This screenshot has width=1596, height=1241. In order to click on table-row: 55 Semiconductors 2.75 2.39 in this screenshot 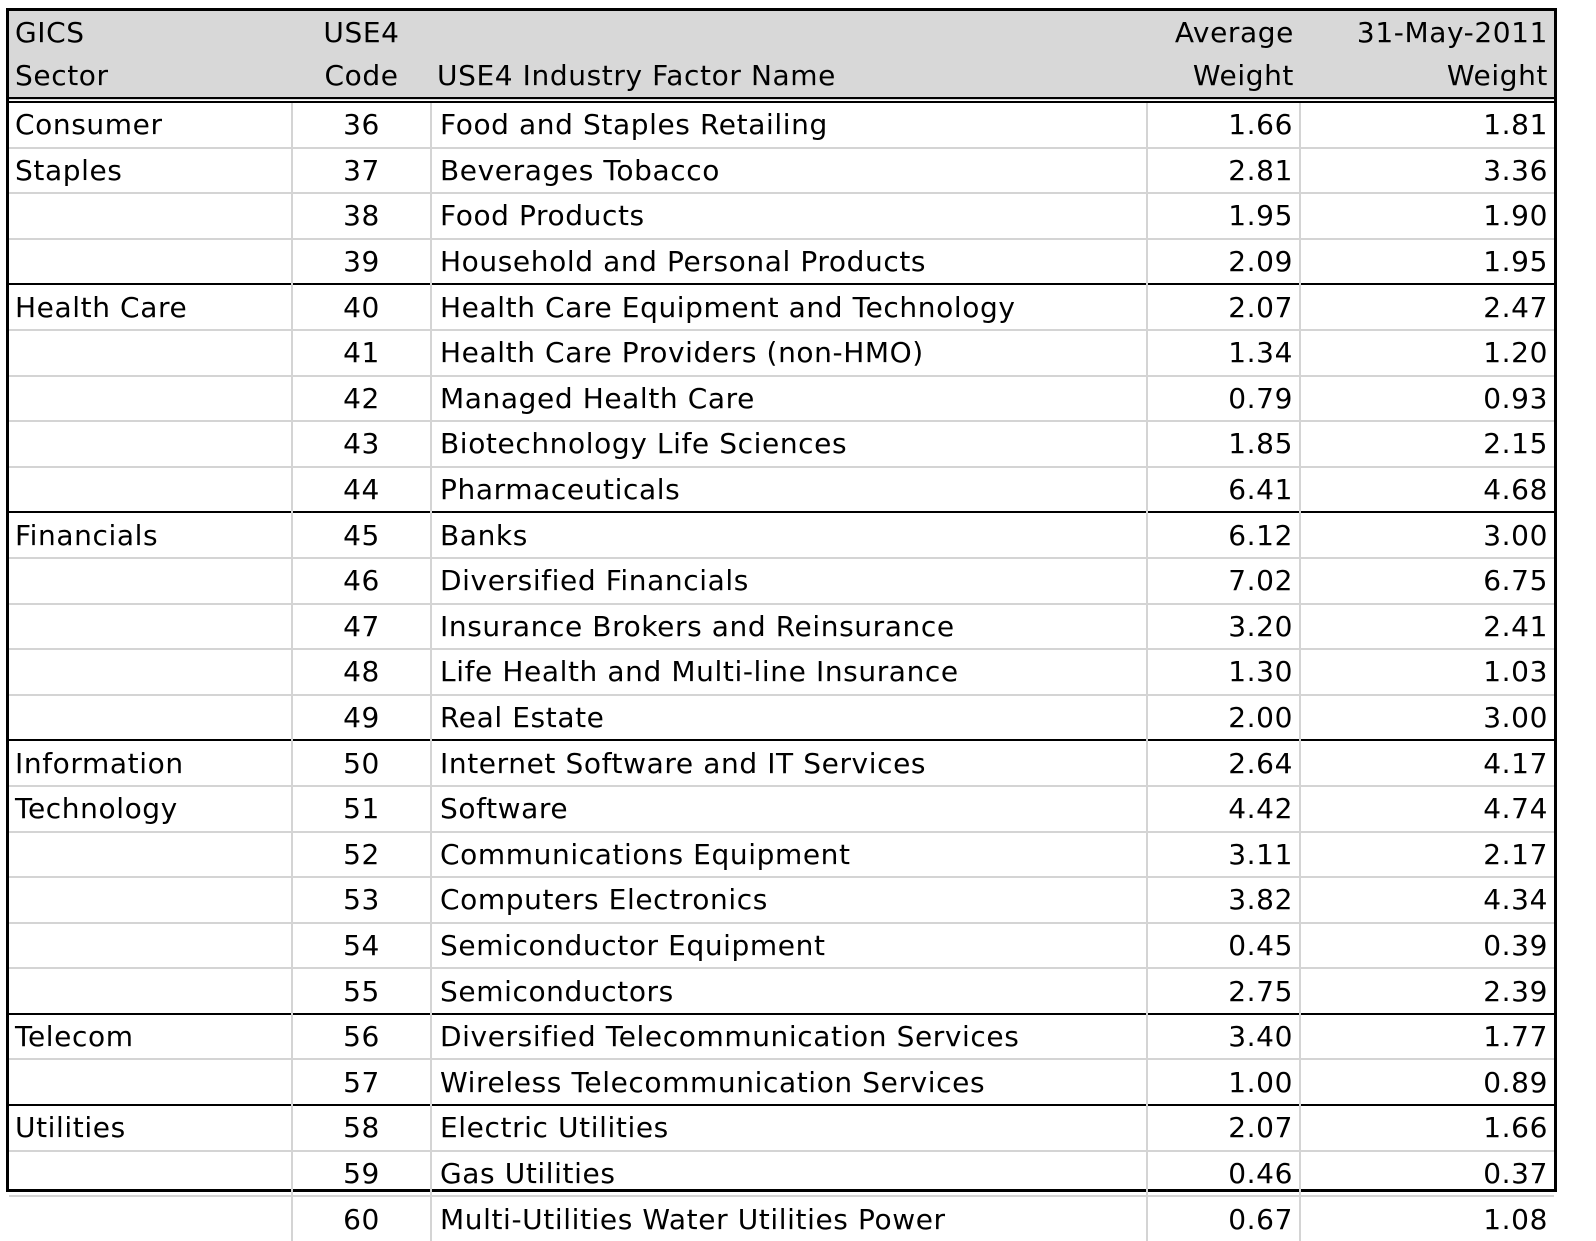, I will do `click(781, 990)`.